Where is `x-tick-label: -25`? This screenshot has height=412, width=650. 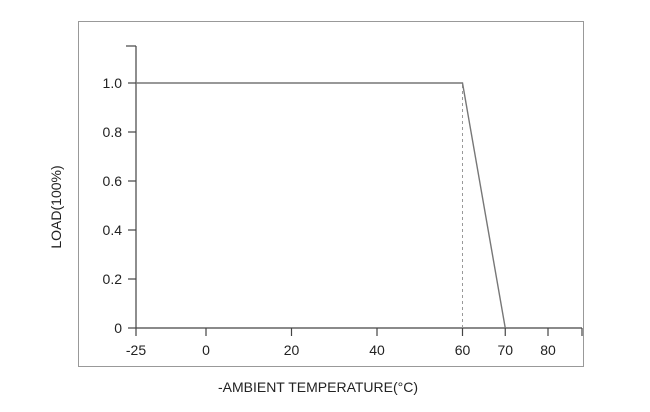
x-tick-label: -25 is located at coordinates (136, 350).